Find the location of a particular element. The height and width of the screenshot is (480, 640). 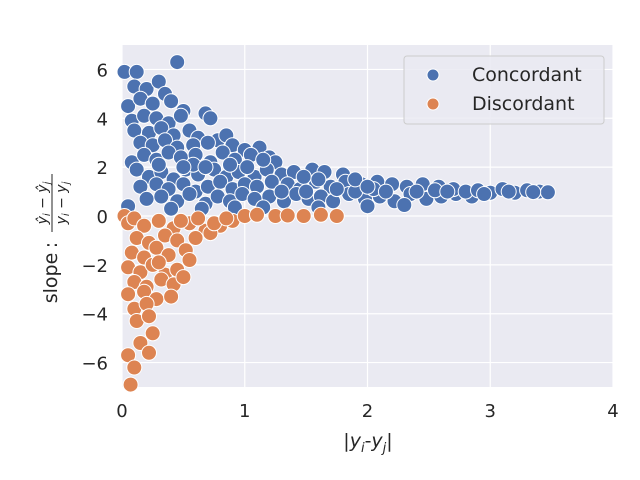

y-tick-label: 0 is located at coordinates (102, 217).